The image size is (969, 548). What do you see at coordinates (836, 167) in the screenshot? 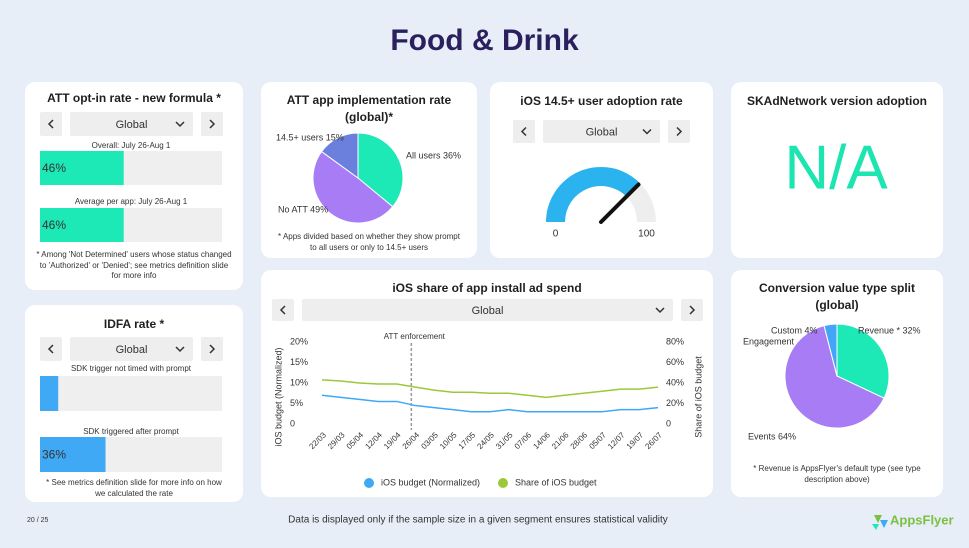
I see `na-value: N/A` at bounding box center [836, 167].